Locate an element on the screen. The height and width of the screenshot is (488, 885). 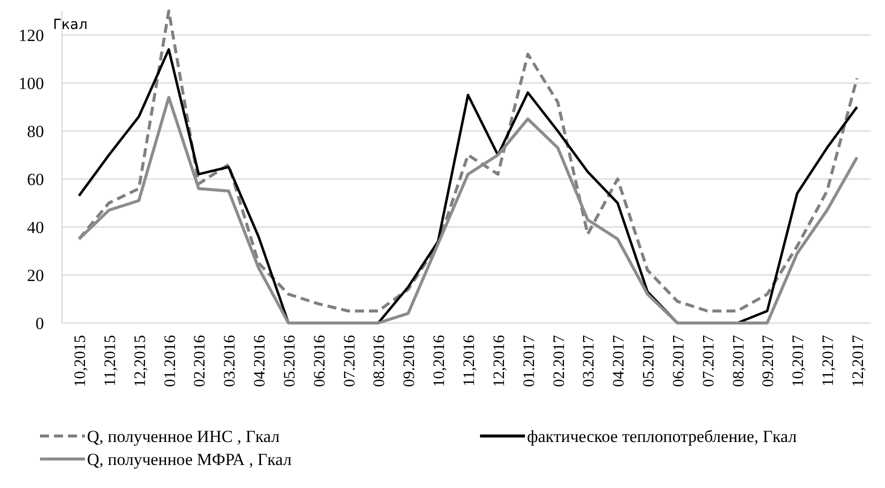
x-tick-label: 12,2017 is located at coordinates (858, 361).